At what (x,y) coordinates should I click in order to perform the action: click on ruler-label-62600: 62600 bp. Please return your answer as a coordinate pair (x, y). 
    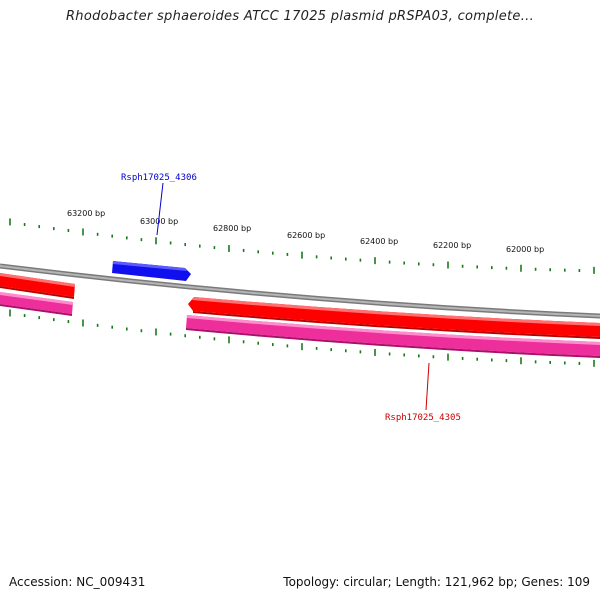
    Looking at the image, I should click on (306, 235).